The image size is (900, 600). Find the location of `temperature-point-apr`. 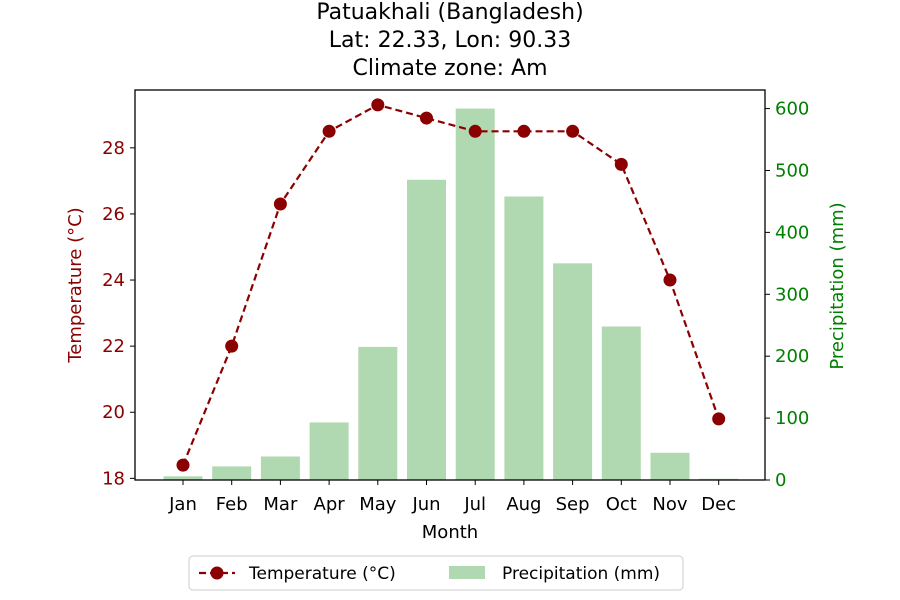

temperature-point-apr is located at coordinates (329, 131).